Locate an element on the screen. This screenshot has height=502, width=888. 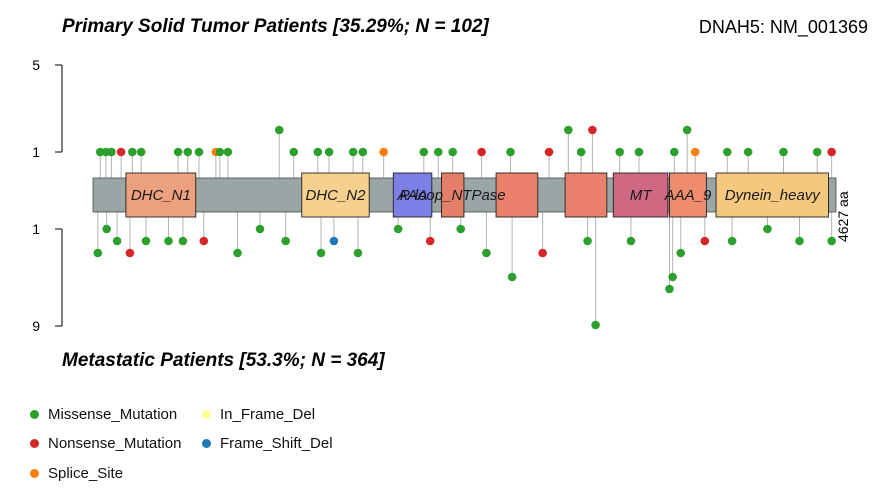
protein-track is located at coordinates (464, 195).